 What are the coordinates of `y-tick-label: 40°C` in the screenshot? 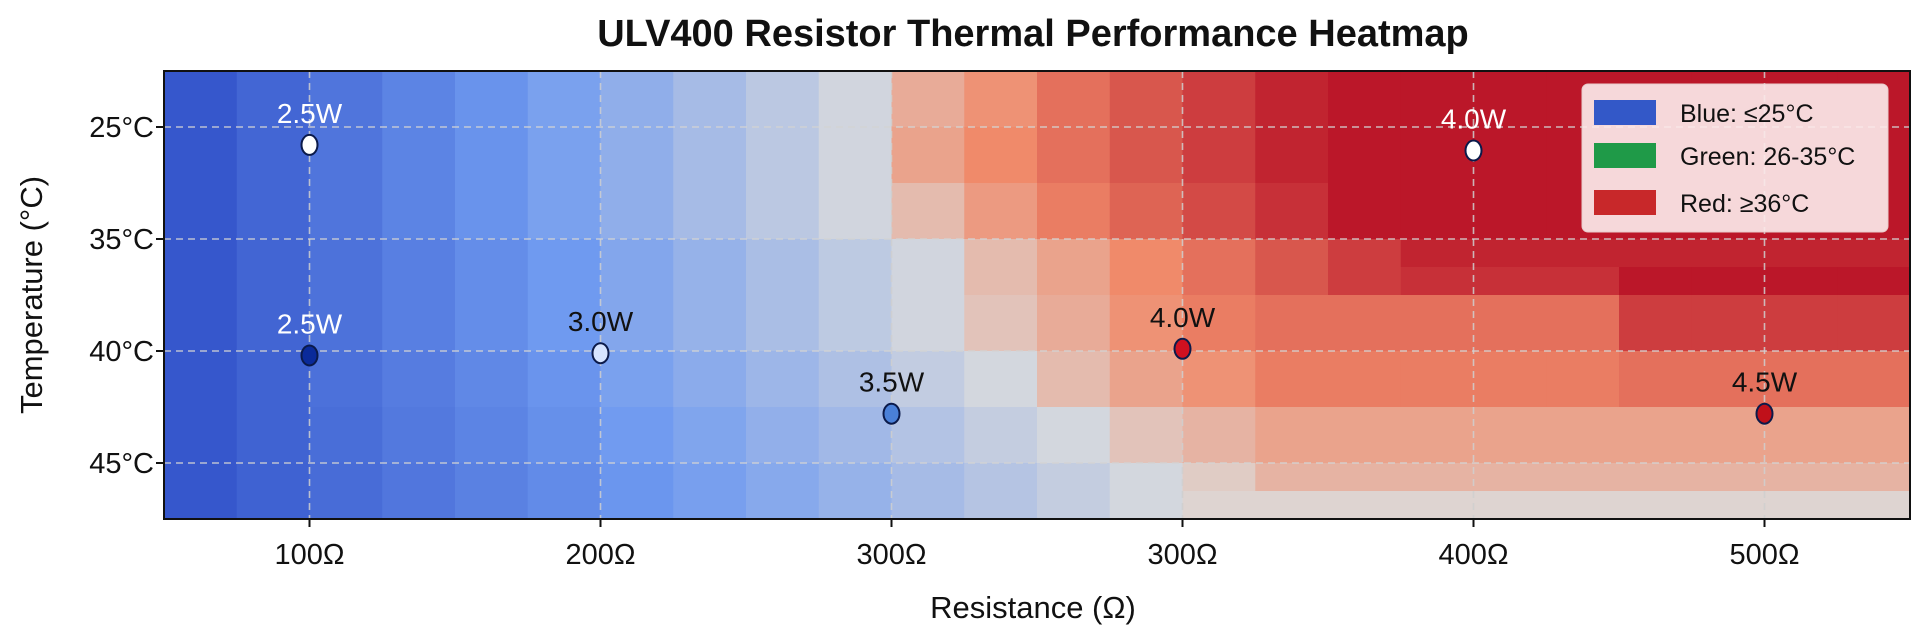 It's located at (121, 352).